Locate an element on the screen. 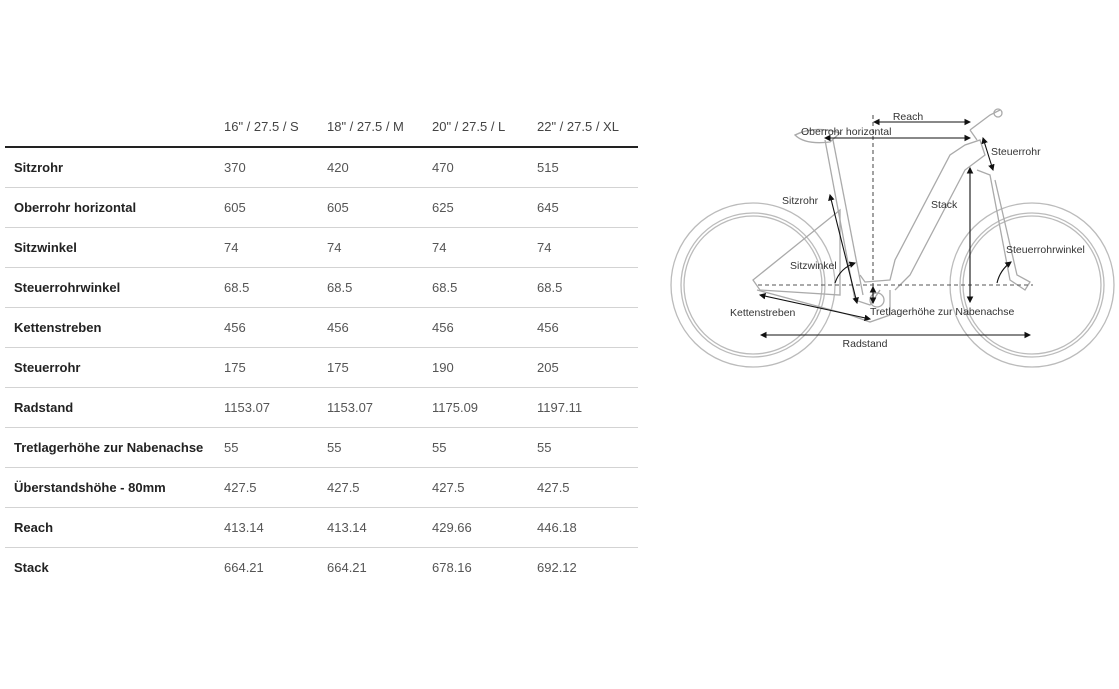 Image resolution: width=1119 pixels, height=689 pixels. table-row: Tretlagerhöhe zur Nabenachse 55 55 55 55 is located at coordinates (321, 447).